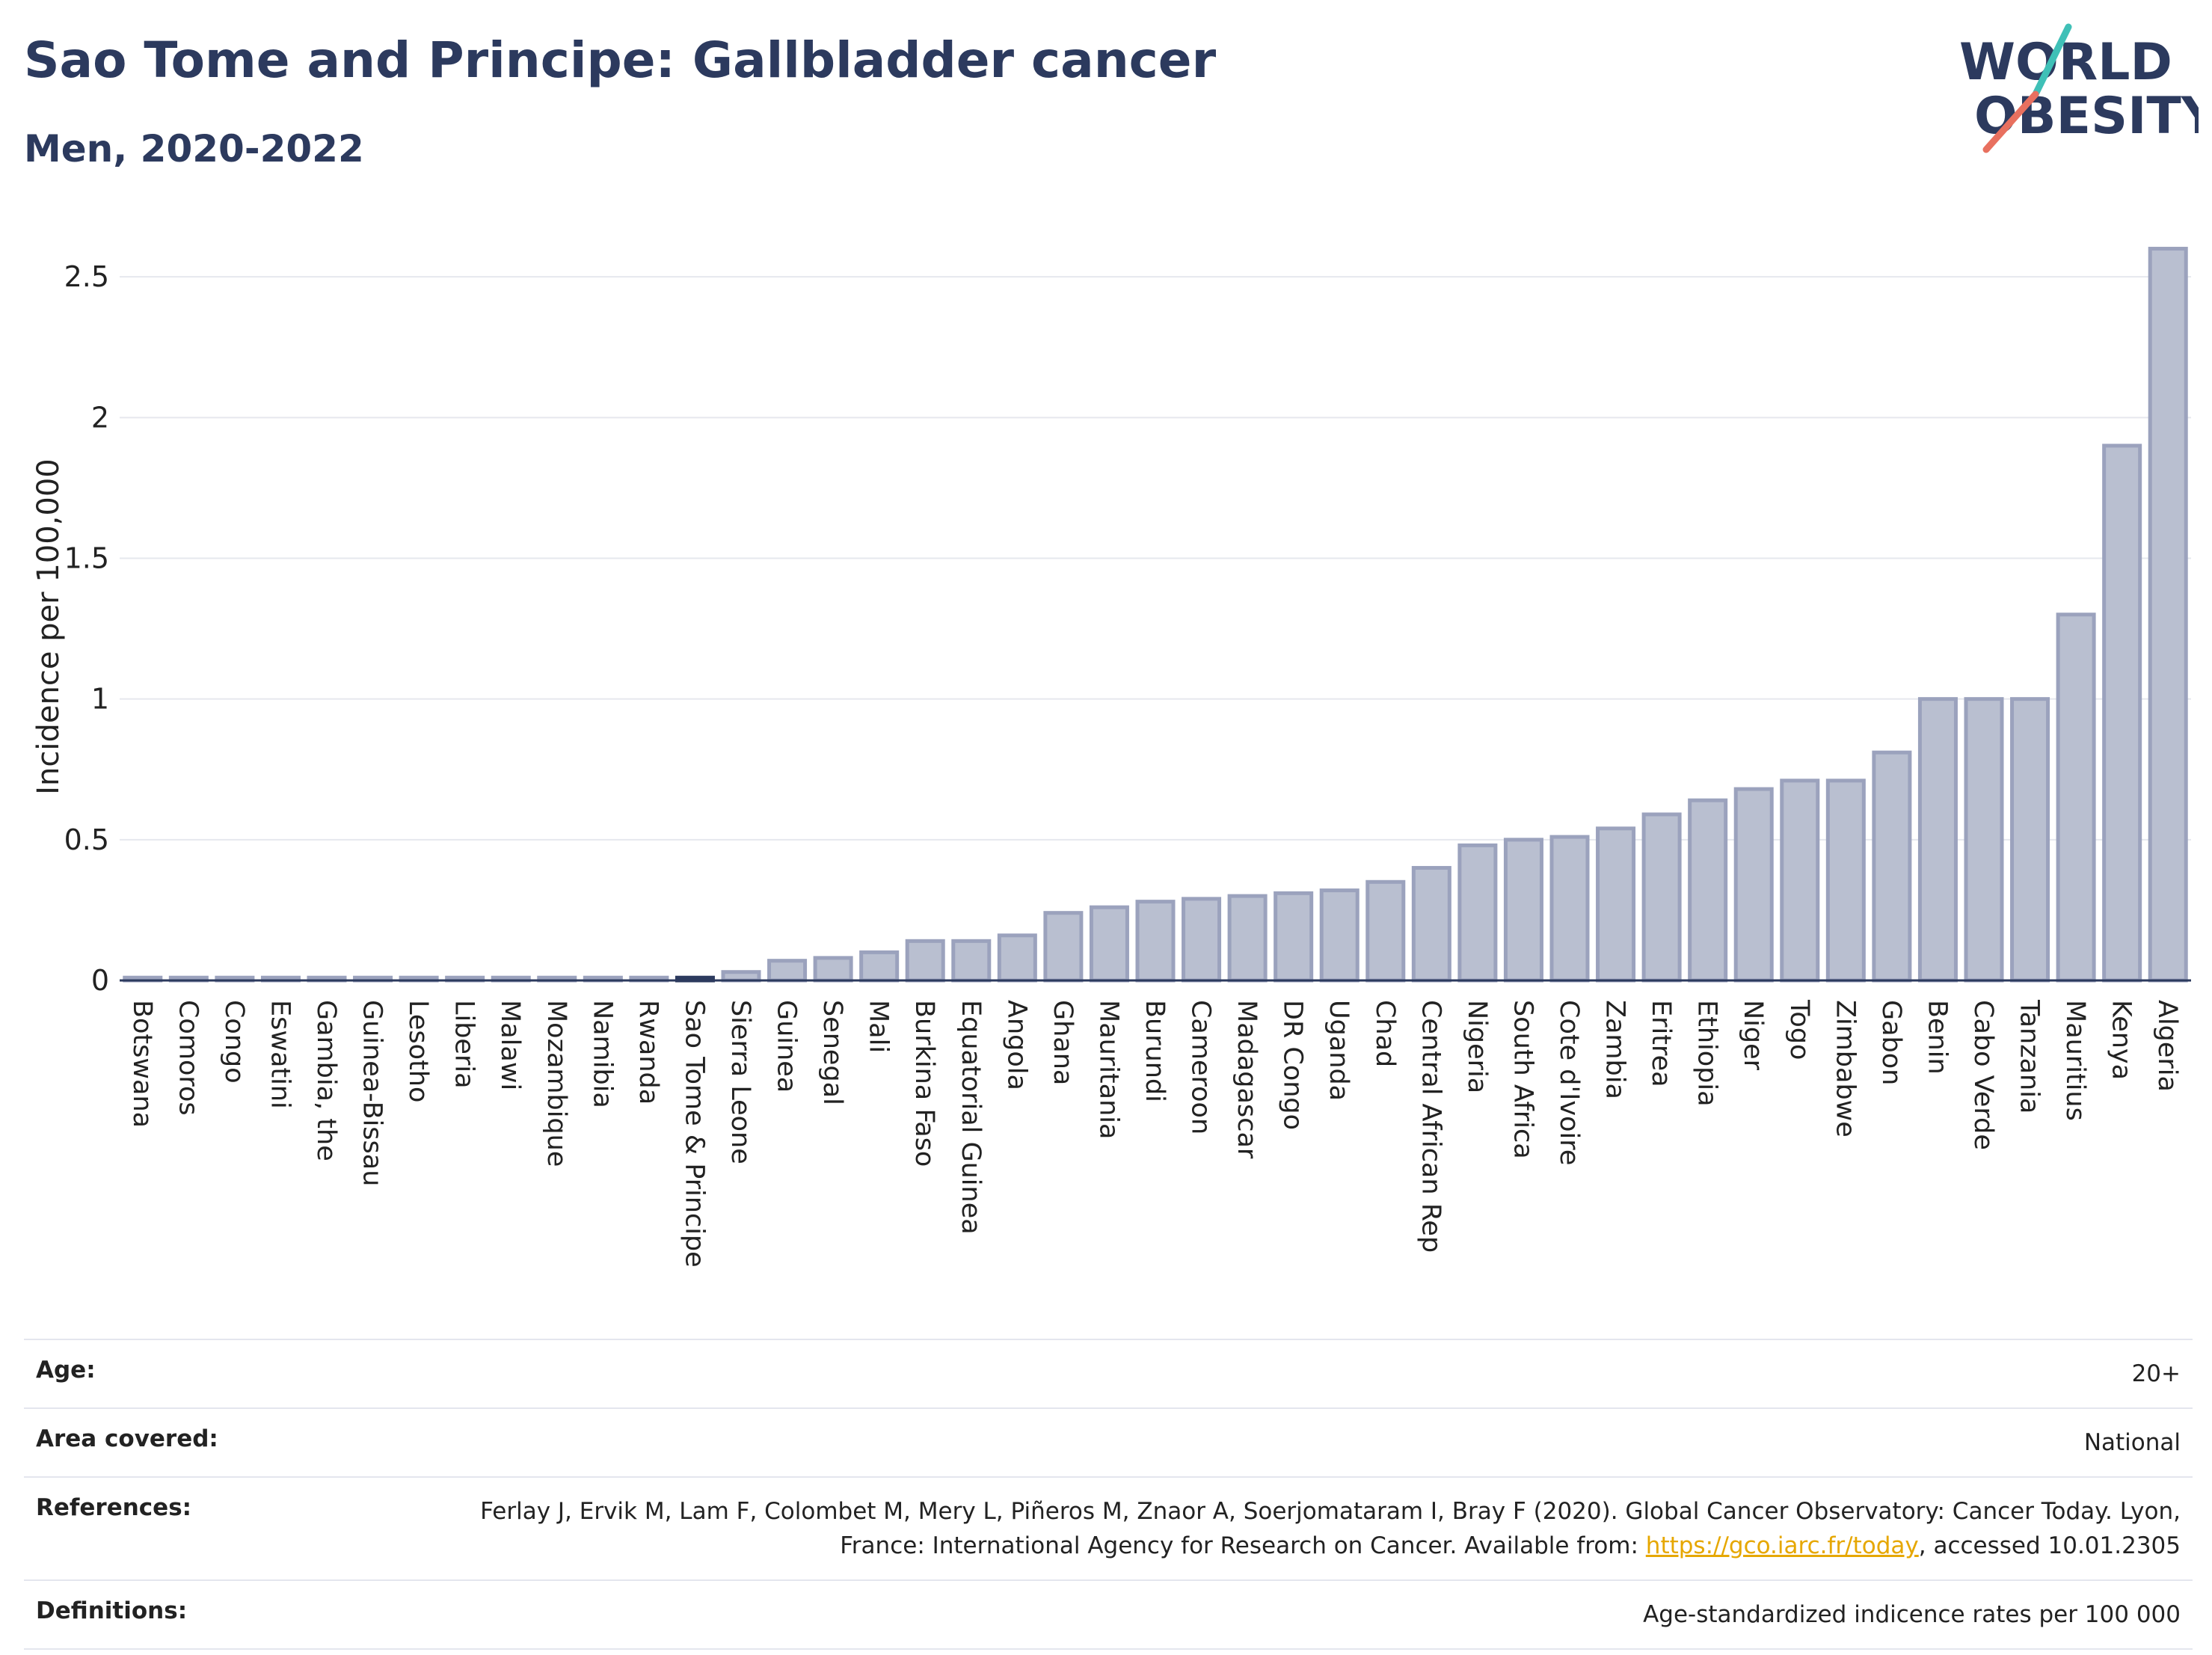 Image resolution: width=2212 pixels, height=1655 pixels. Describe the element at coordinates (879, 1026) in the screenshot. I see `x-tick-label: Mali` at that location.